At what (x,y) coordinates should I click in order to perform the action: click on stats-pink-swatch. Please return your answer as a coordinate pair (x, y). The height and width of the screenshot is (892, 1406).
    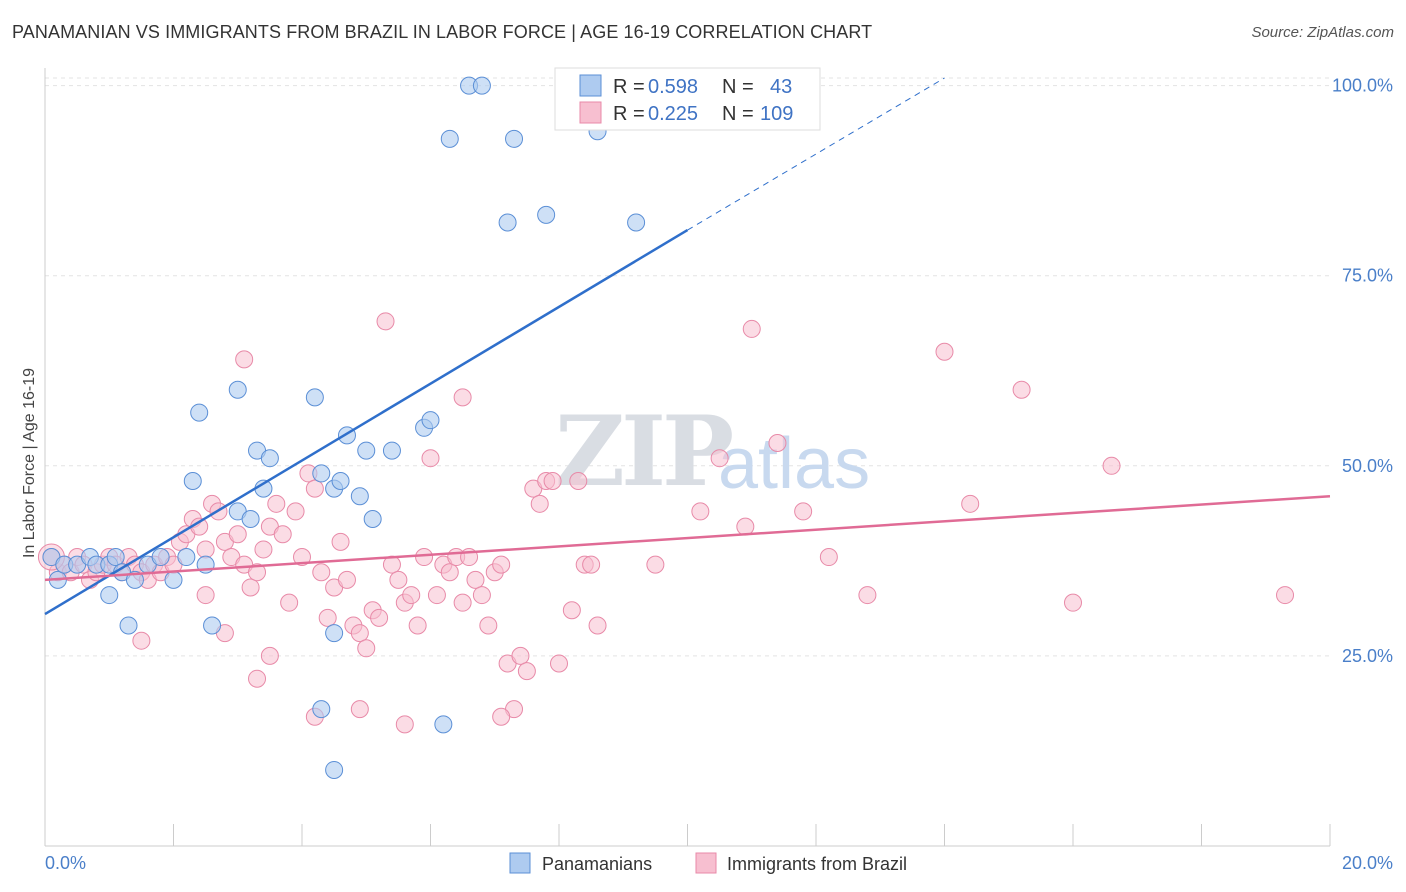
    Looking at the image, I should click on (590, 112).